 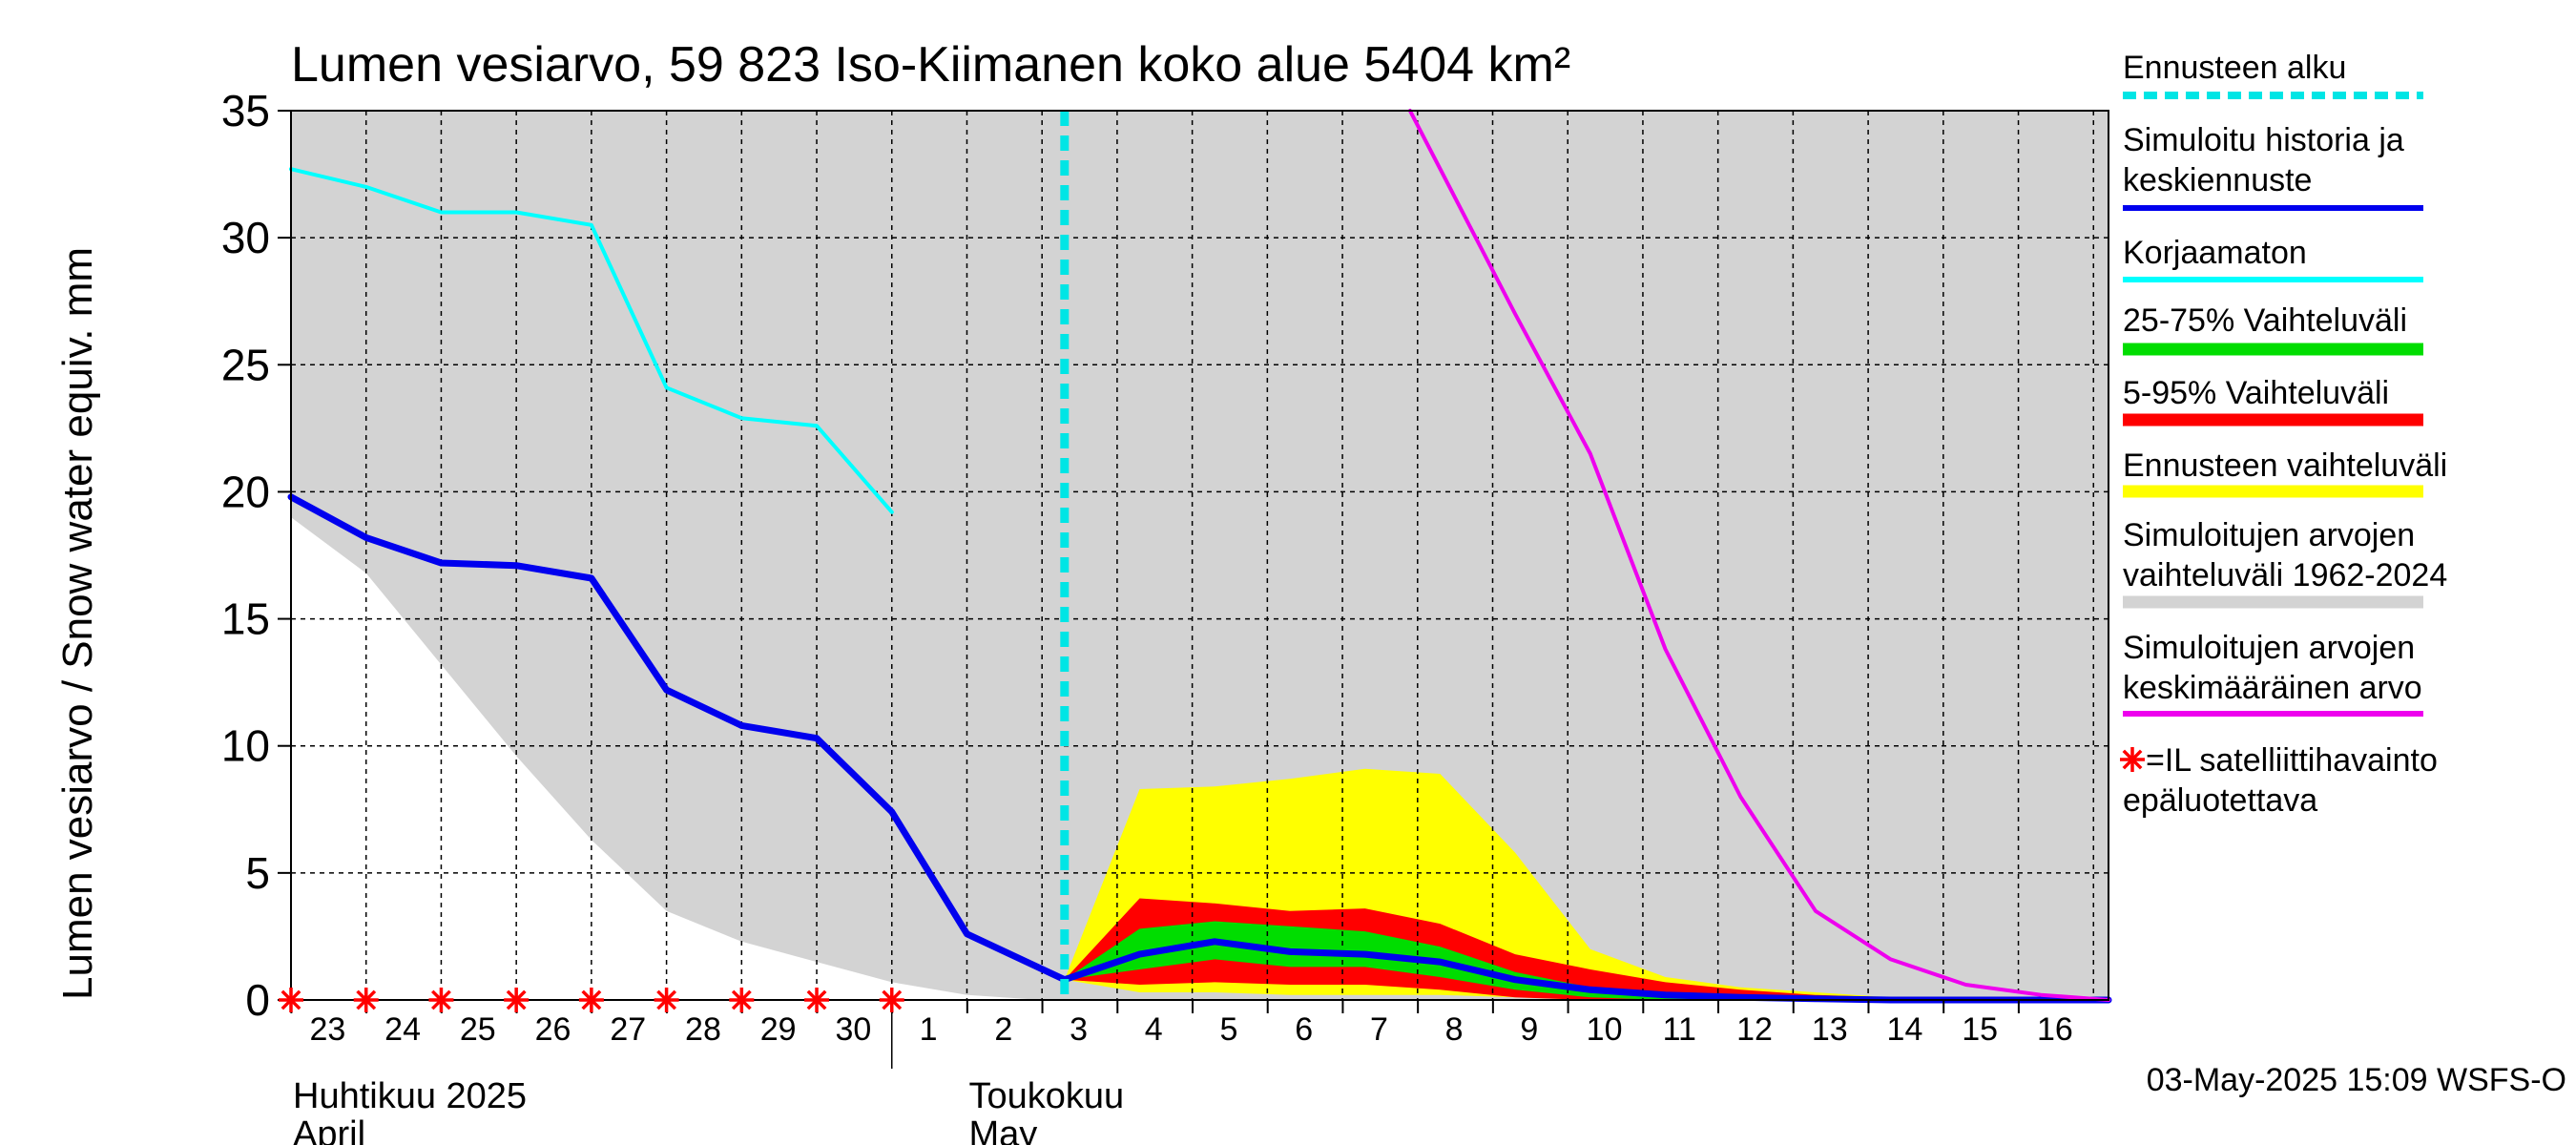 What do you see at coordinates (2285, 466) in the screenshot?
I see `legend-label: Ennusteen vaihteluväli` at bounding box center [2285, 466].